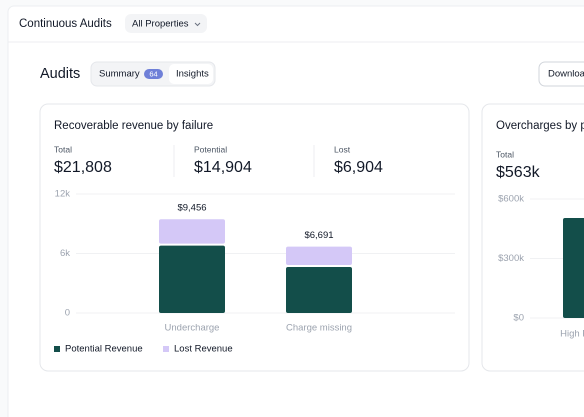 The height and width of the screenshot is (417, 584). What do you see at coordinates (572, 334) in the screenshot?
I see `x-tick-label: High Pri` at bounding box center [572, 334].